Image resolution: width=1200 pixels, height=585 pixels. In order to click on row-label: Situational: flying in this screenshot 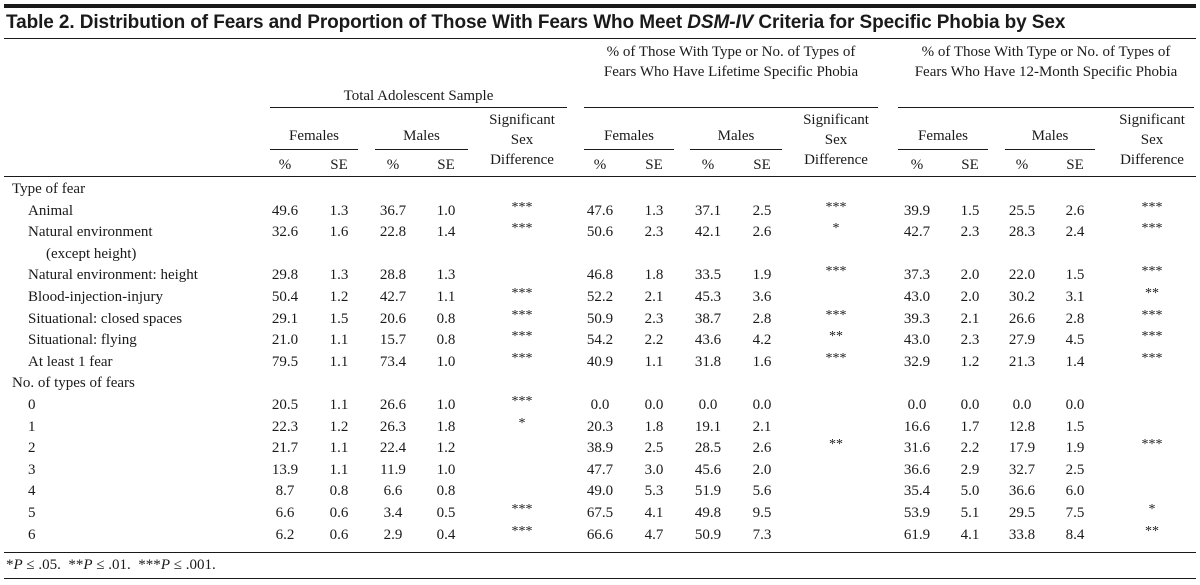, I will do `click(82, 340)`.